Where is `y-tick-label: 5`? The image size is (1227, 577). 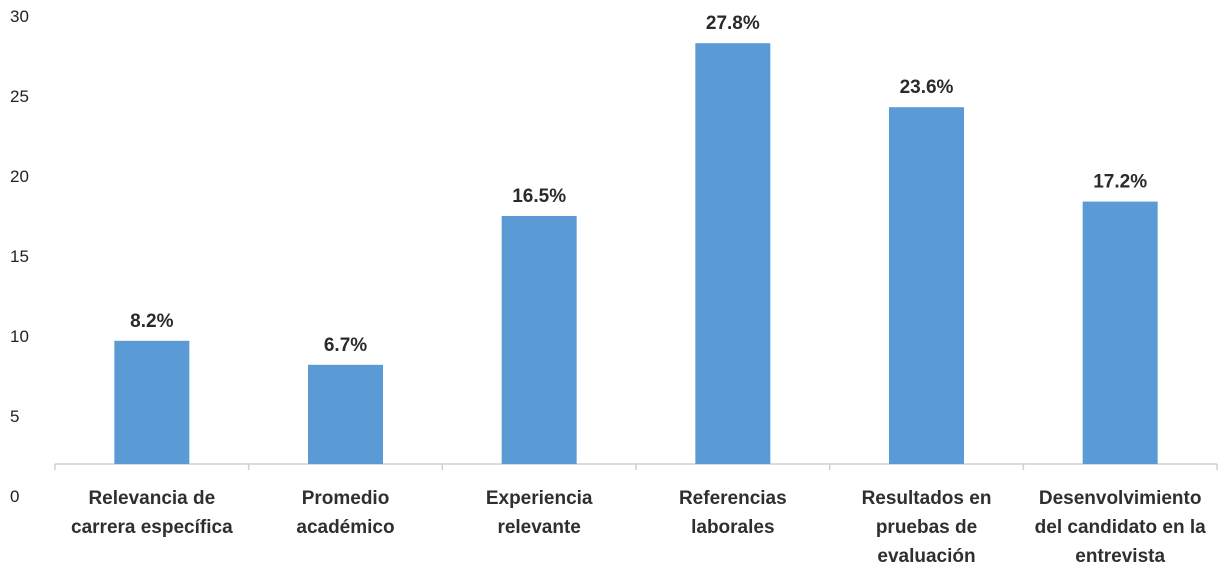 y-tick-label: 5 is located at coordinates (14, 416).